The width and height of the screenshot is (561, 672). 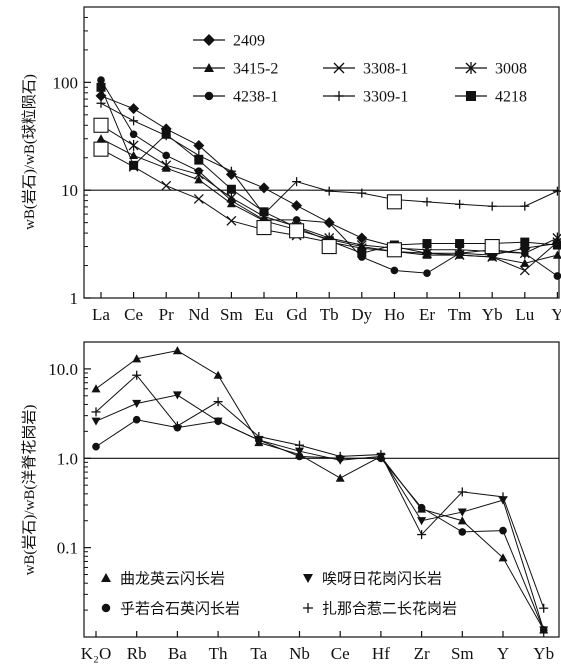 What do you see at coordinates (372, 579) in the screenshot?
I see `legend-item: 唉呀日花岗闪长岩` at bounding box center [372, 579].